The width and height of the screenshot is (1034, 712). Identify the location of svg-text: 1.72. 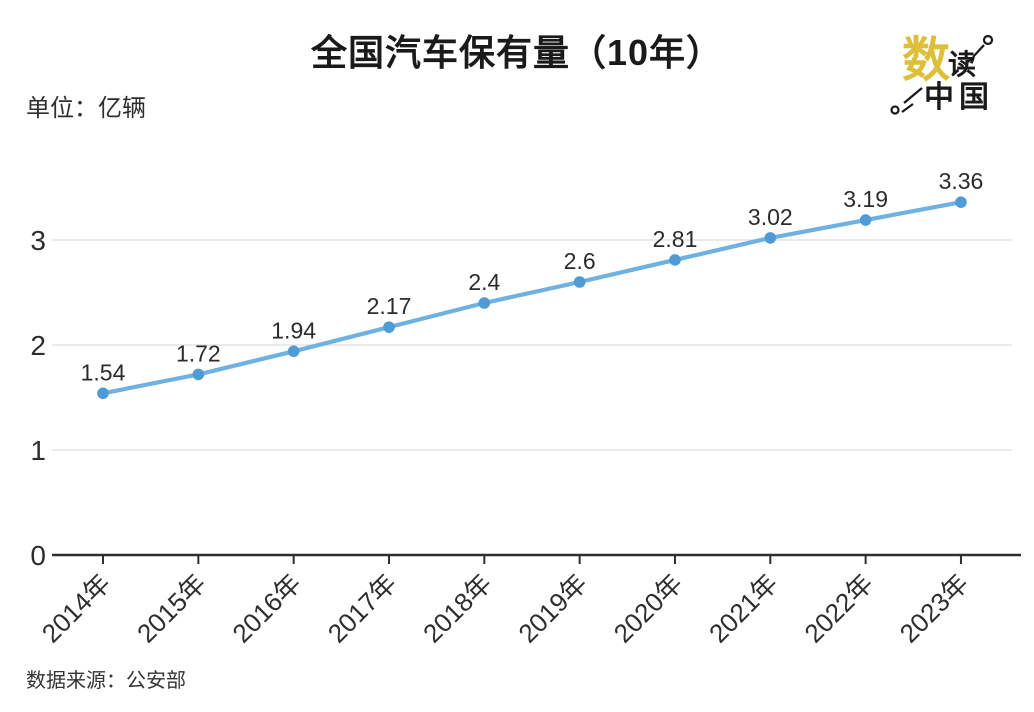
(198, 353).